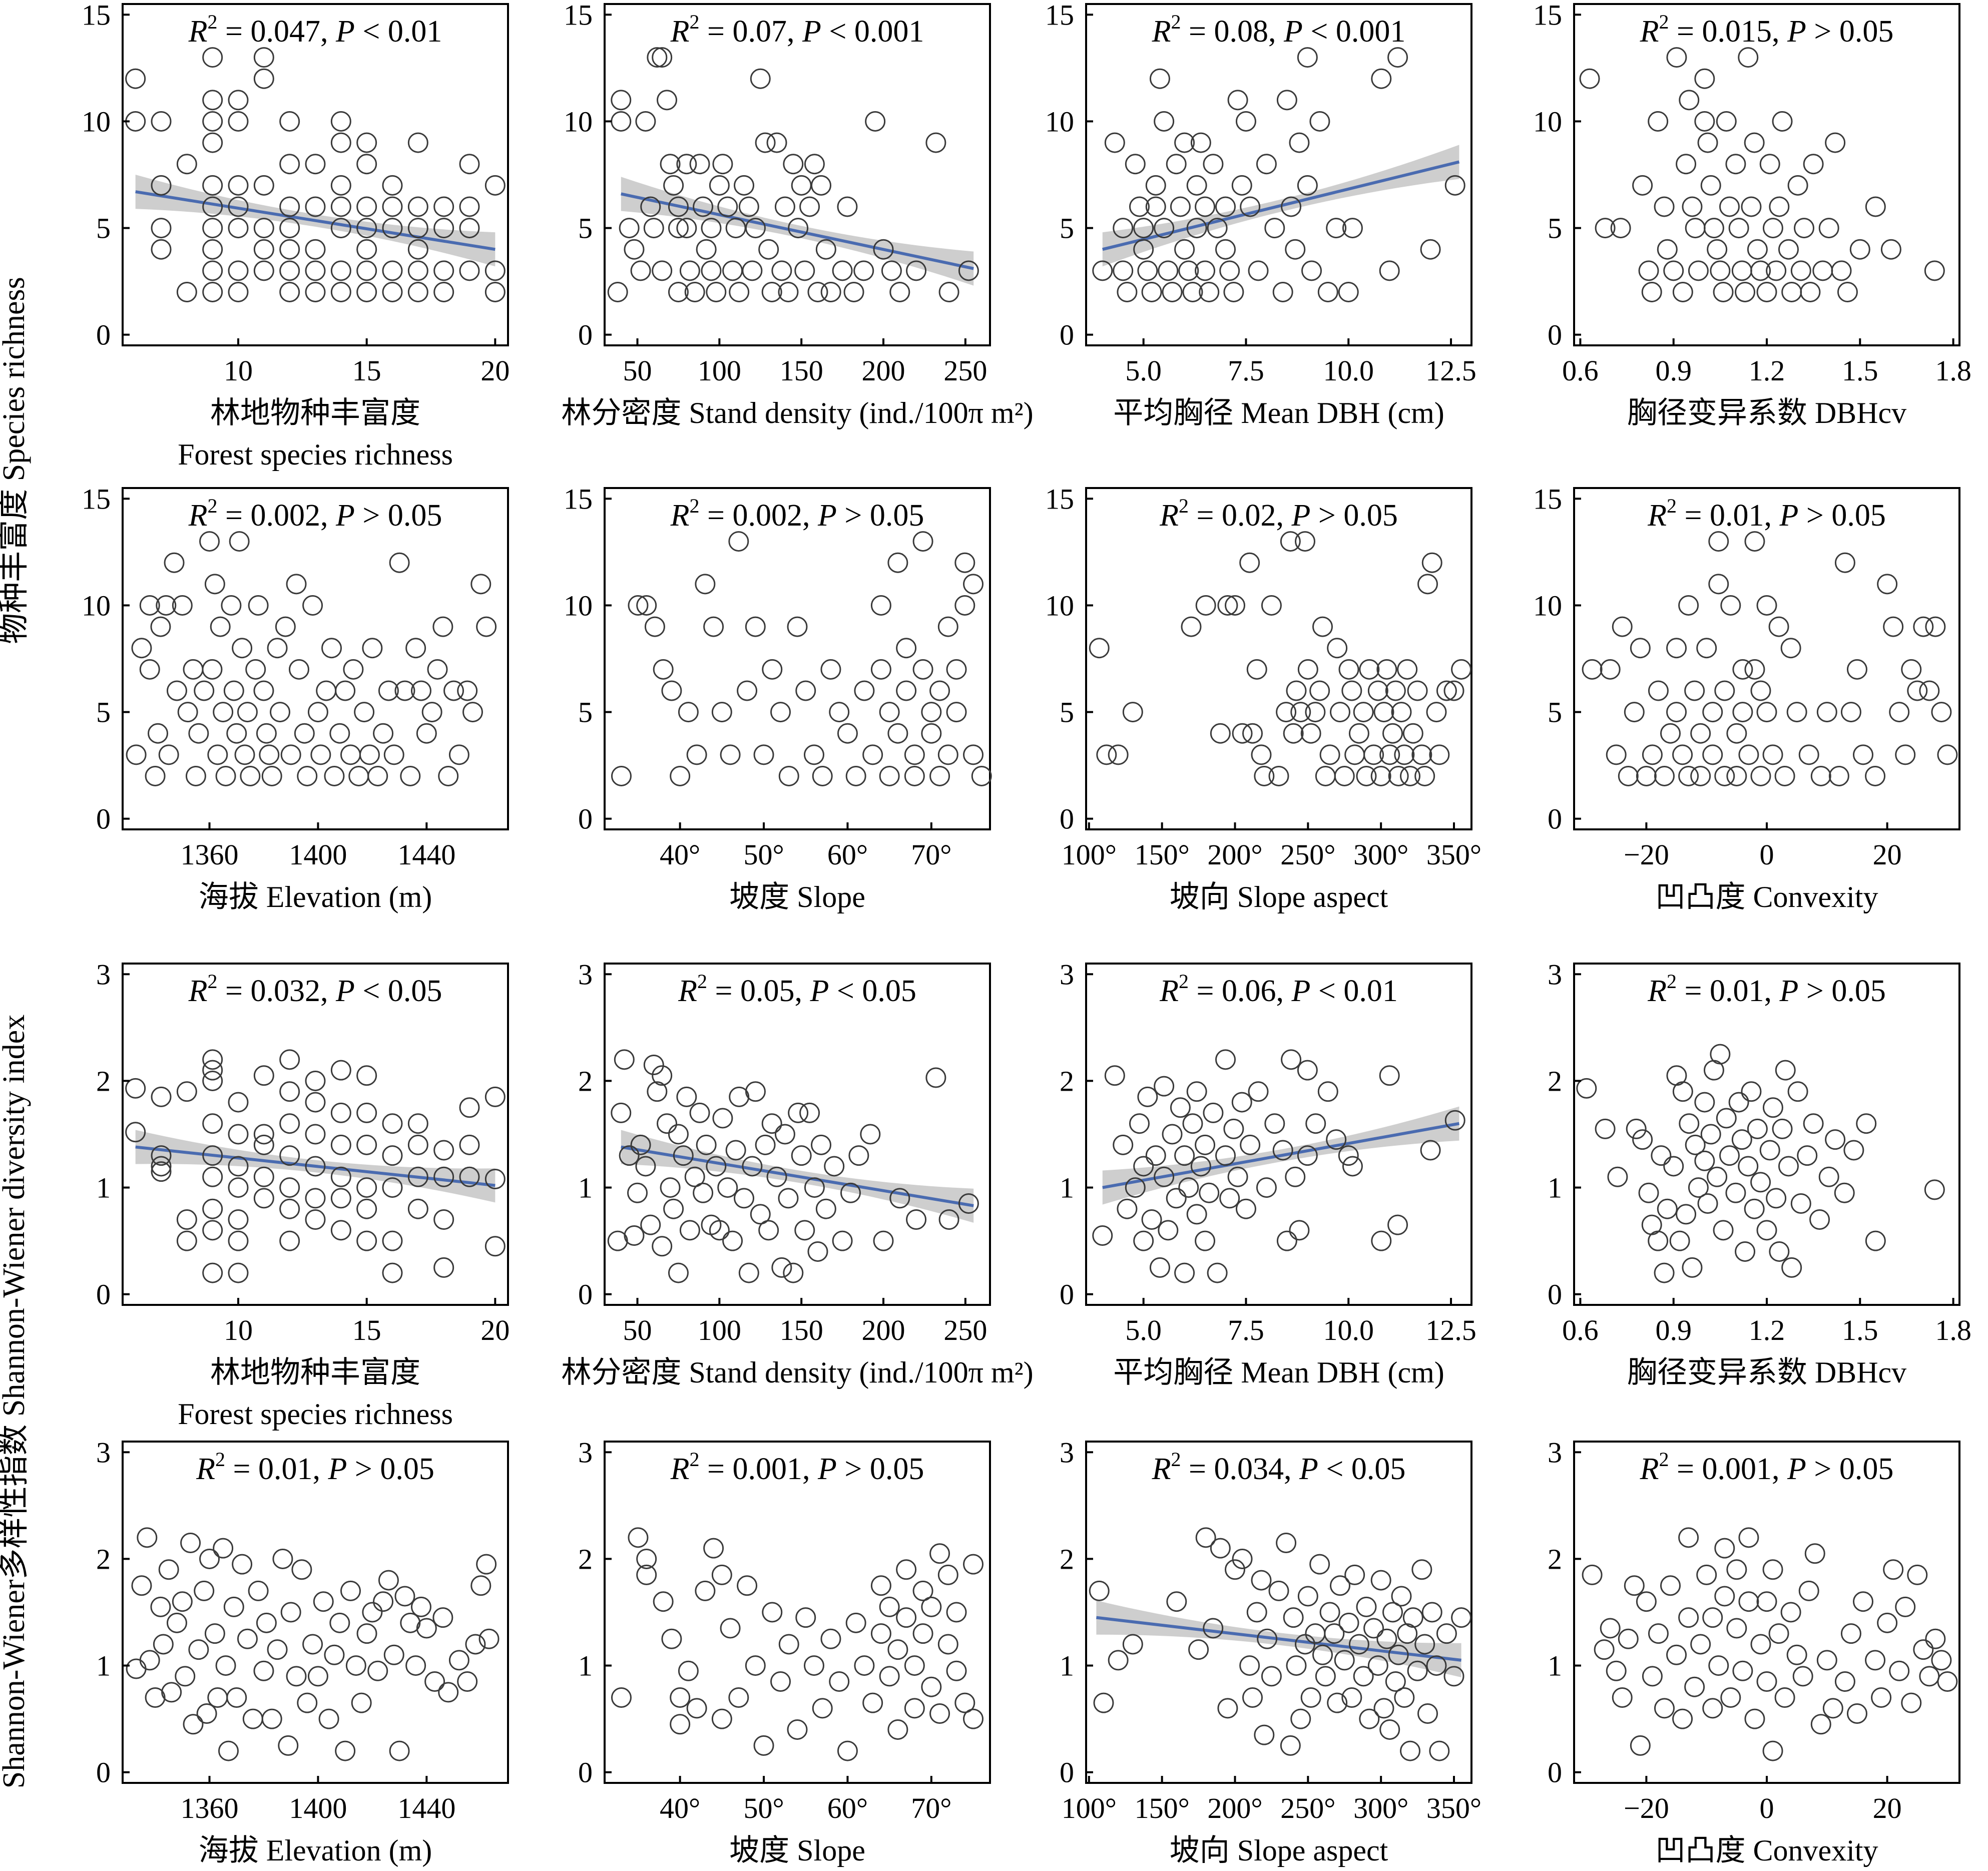 This screenshot has height=1871, width=1988. What do you see at coordinates (638, 370) in the screenshot?
I see `x-tick-label: 50` at bounding box center [638, 370].